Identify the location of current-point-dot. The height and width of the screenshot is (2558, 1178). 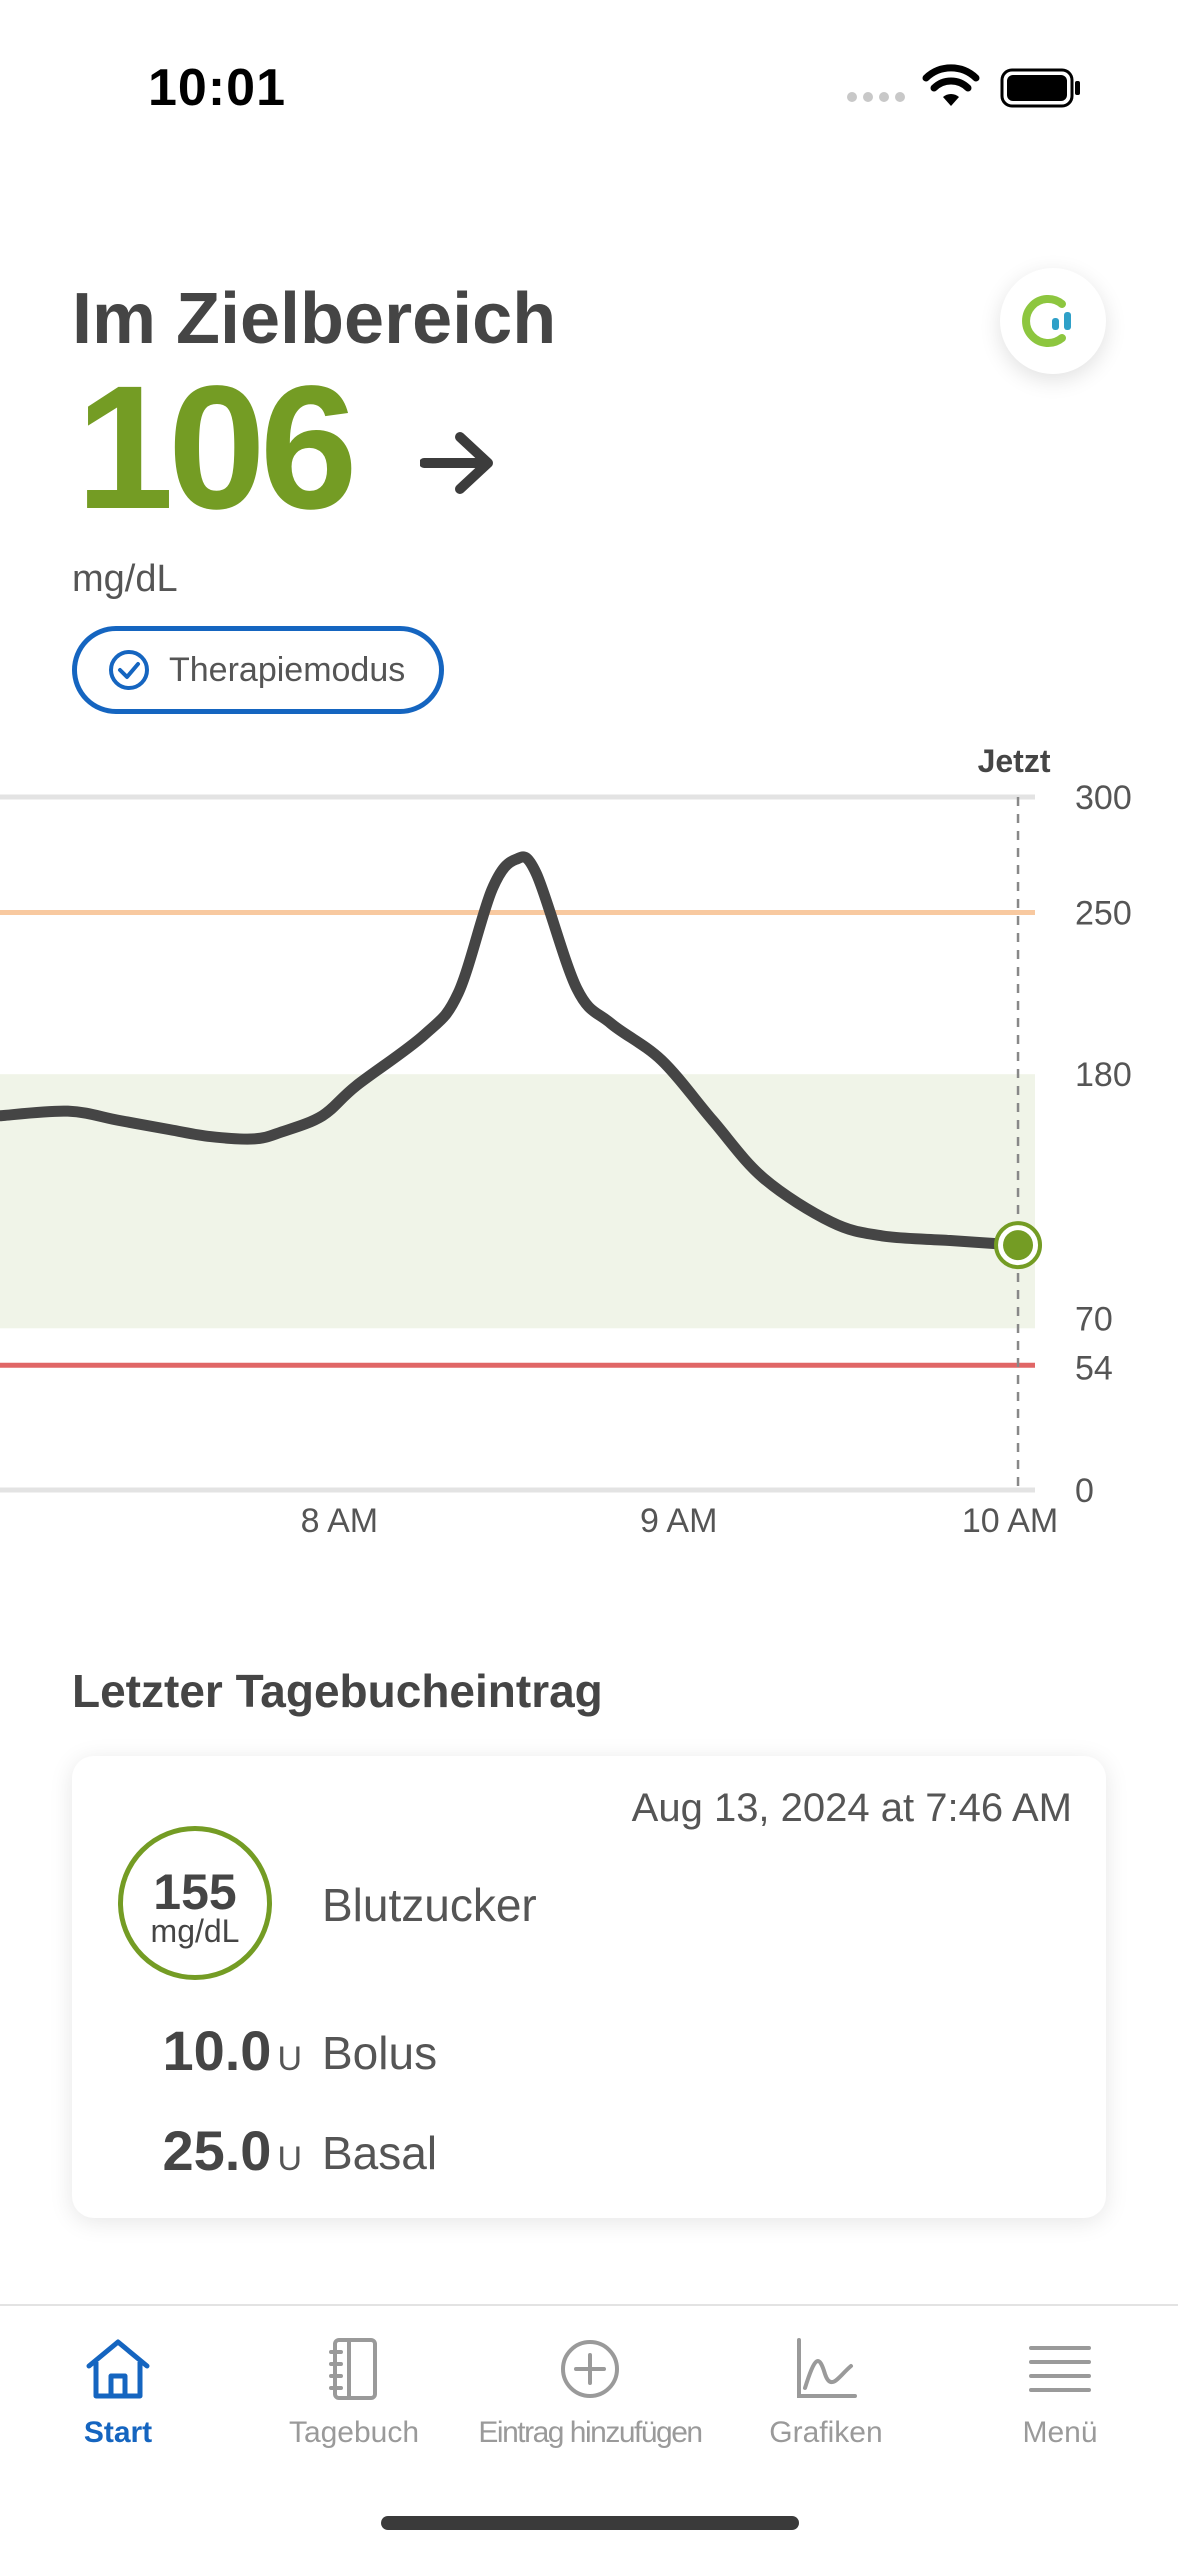
(1018, 1245).